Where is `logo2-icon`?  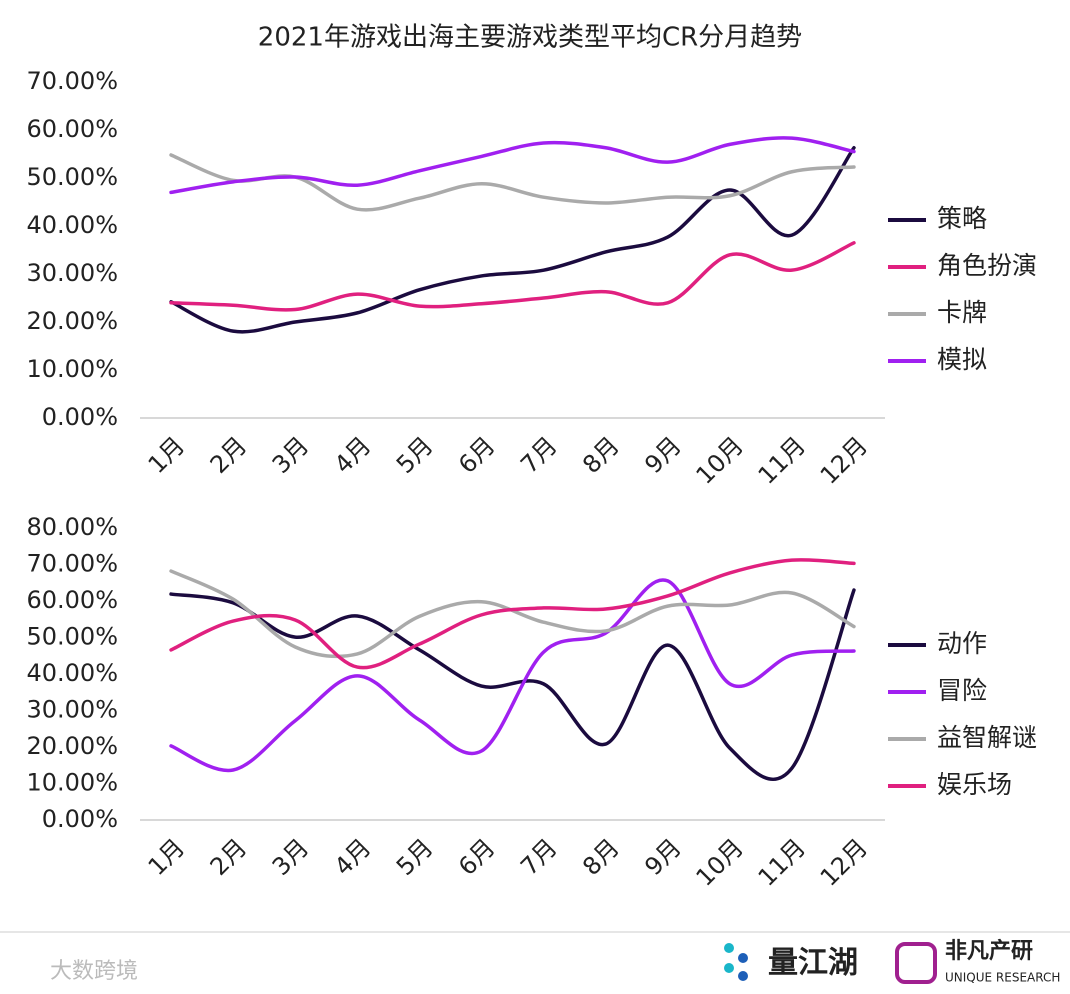
logo2-icon is located at coordinates (916, 963).